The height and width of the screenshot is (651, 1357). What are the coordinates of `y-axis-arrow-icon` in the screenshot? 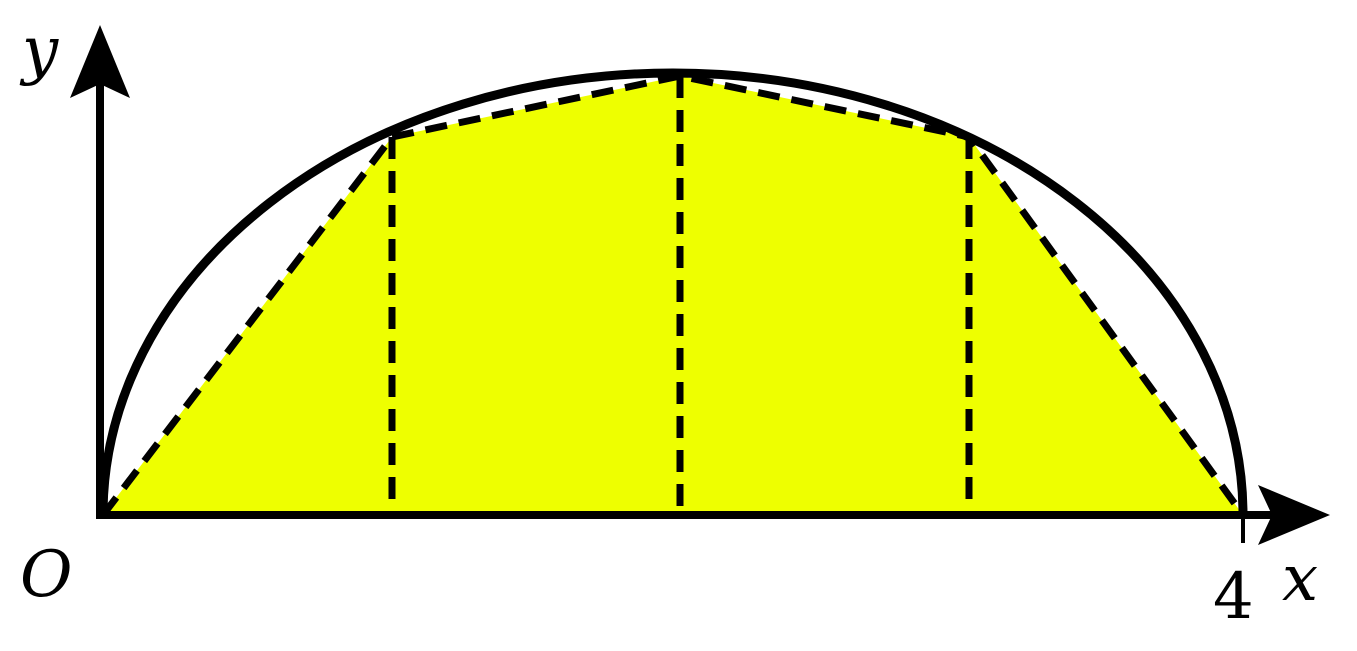 It's located at (100, 61).